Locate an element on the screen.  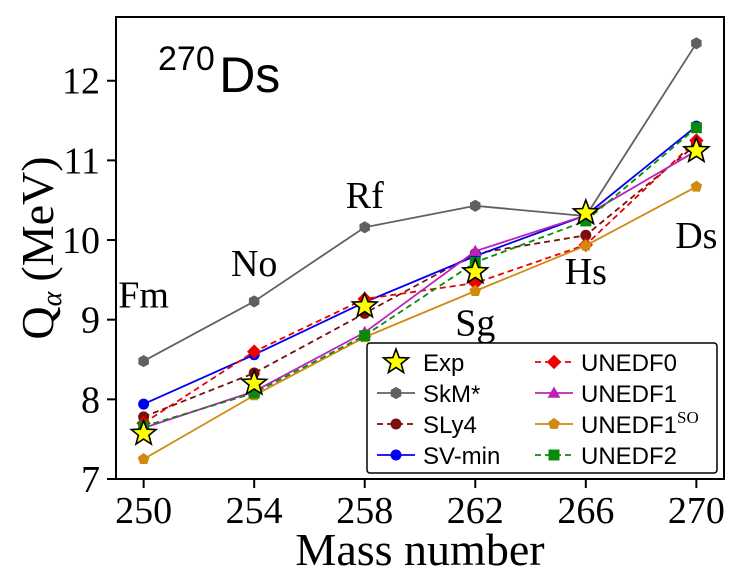
legend-item: UNEDF0 is located at coordinates (606, 363).